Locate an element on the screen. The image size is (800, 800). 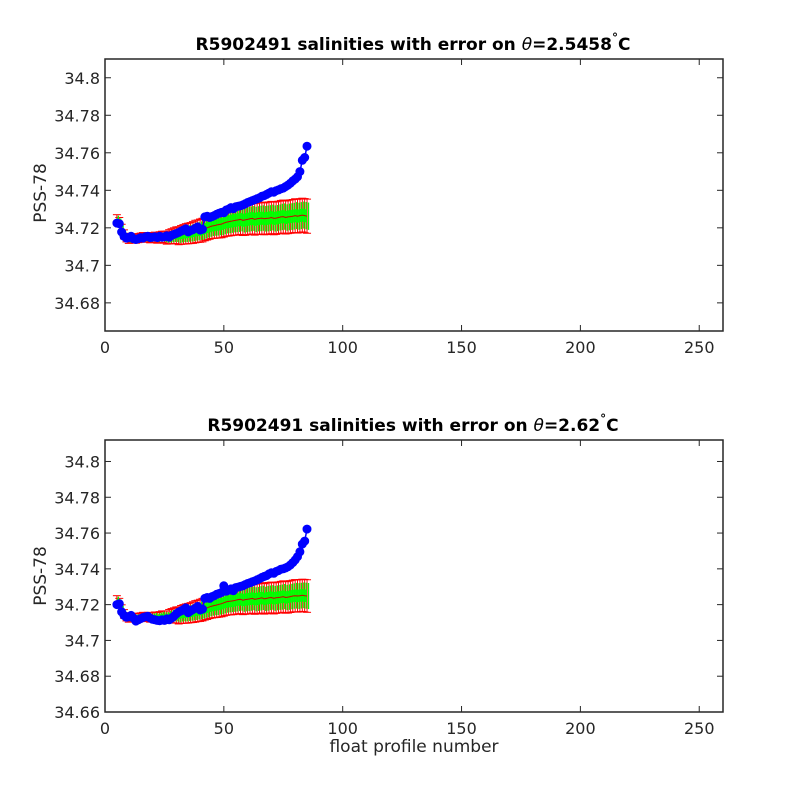
bottom-data-marks is located at coordinates (212, 575).